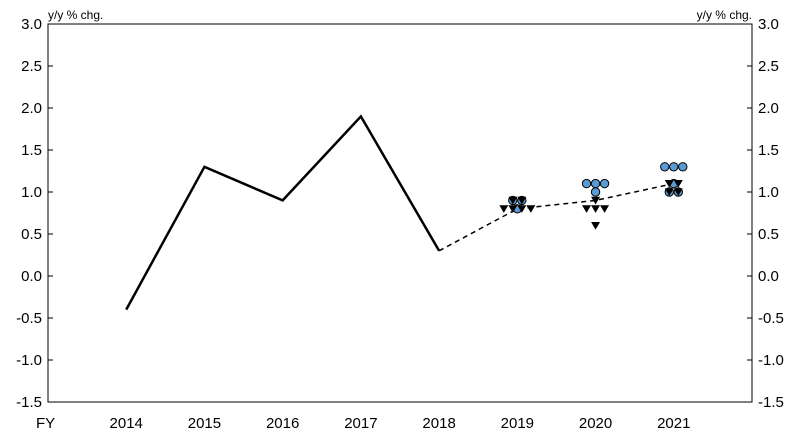 Image resolution: width=800 pixels, height=445 pixels. What do you see at coordinates (768, 234) in the screenshot?
I see `y-tick-label-right: 0.5` at bounding box center [768, 234].